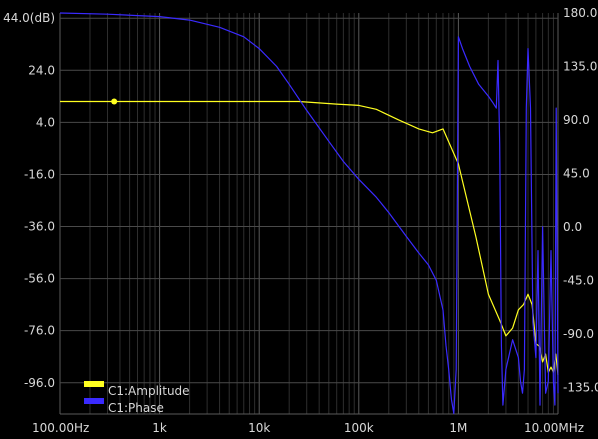 Image resolution: width=598 pixels, height=439 pixels. What do you see at coordinates (39, 174) in the screenshot?
I see `y-left-tick-label: -16.0` at bounding box center [39, 174].